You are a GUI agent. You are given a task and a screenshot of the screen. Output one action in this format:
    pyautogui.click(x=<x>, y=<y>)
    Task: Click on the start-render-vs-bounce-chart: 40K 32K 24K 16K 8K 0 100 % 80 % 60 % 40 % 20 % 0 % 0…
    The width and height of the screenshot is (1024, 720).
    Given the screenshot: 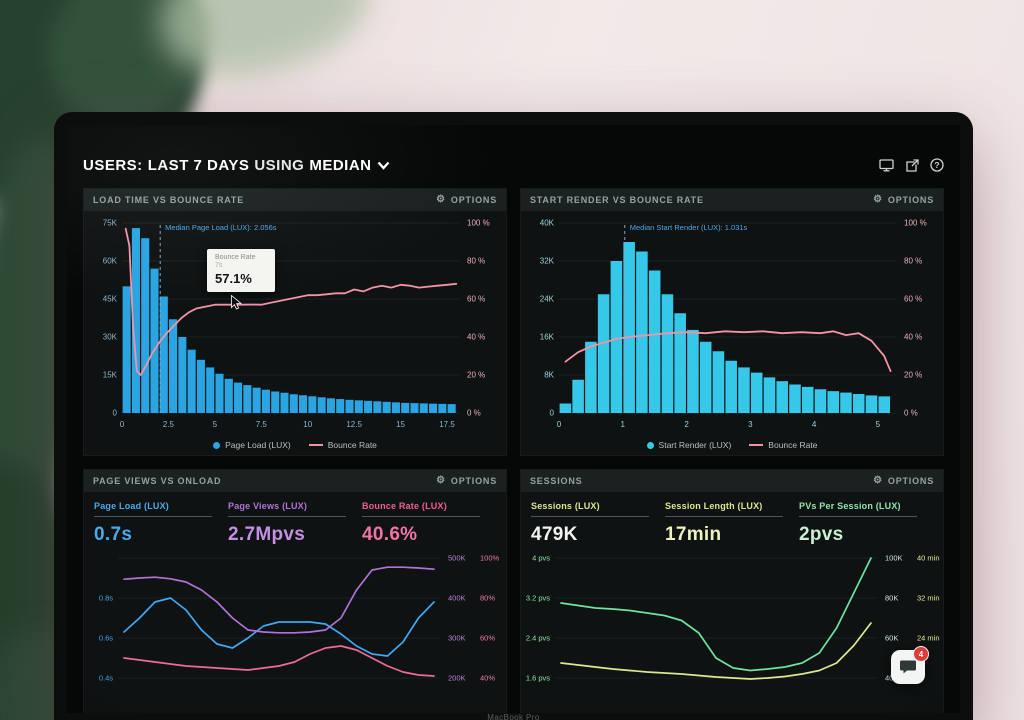 What is the action you would take?
    pyautogui.click(x=732, y=322)
    